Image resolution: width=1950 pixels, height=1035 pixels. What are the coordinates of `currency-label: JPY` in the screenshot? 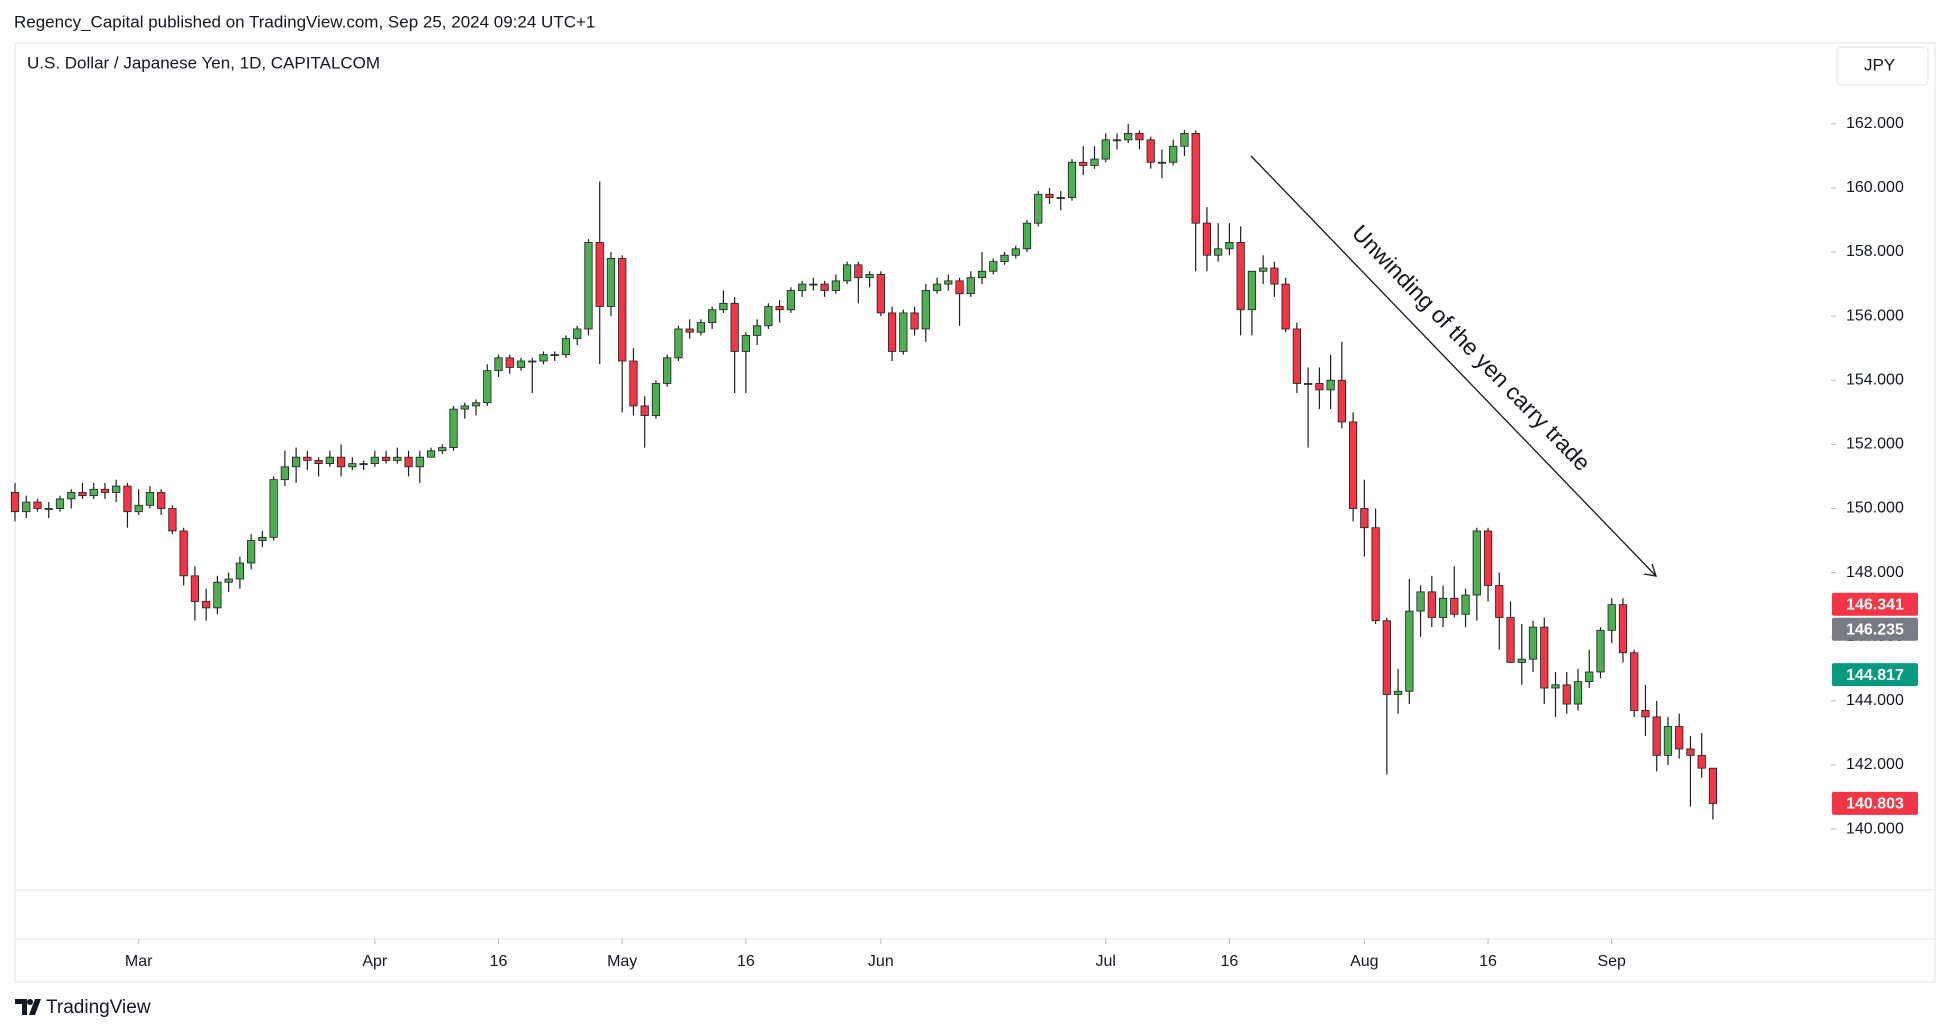 It's located at (1879, 64).